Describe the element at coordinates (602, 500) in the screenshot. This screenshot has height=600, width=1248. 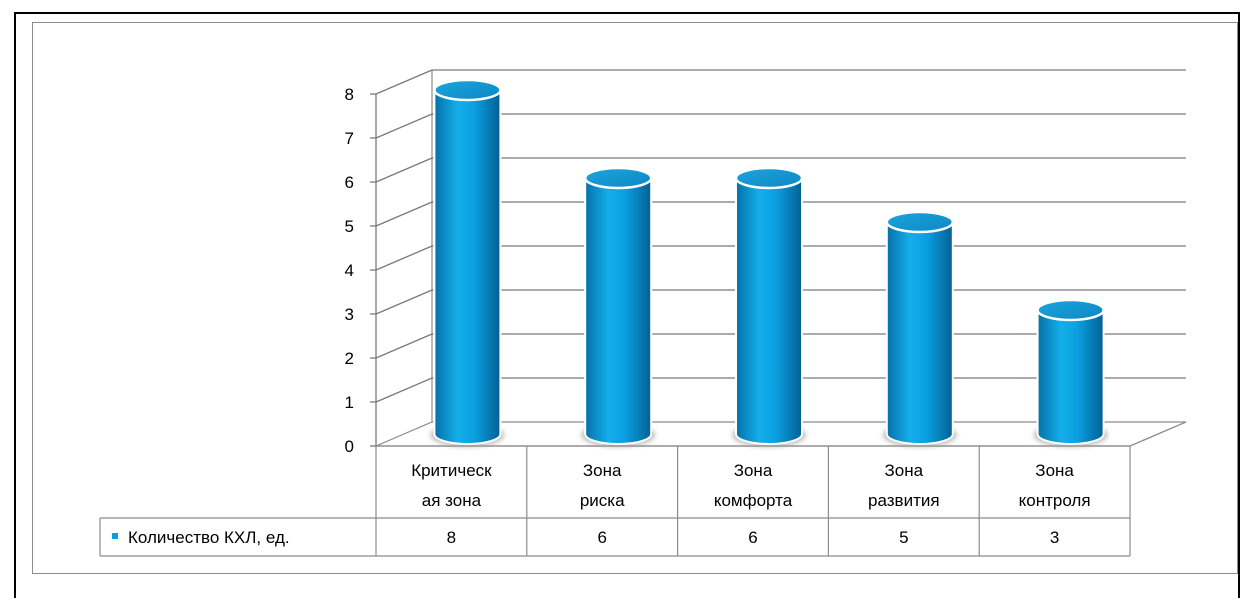
I see `x-category-label: риска` at that location.